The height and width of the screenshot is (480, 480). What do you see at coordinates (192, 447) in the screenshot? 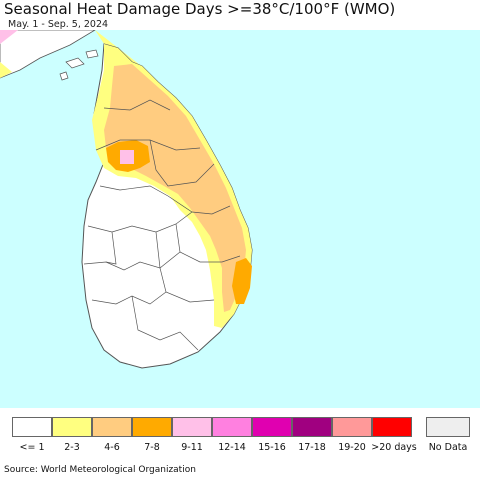
I see `legend-label: 9-11` at bounding box center [192, 447].